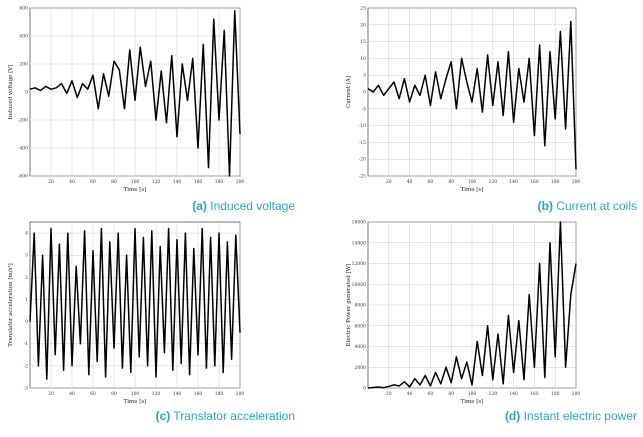 The width and height of the screenshot is (643, 437). What do you see at coordinates (596, 206) in the screenshot?
I see `caption-b-text: Current at coils` at bounding box center [596, 206].